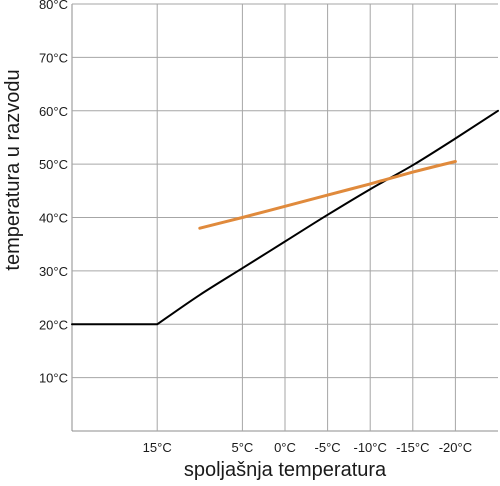  I want to click on x-tick-label: -10°C, so click(370, 447).